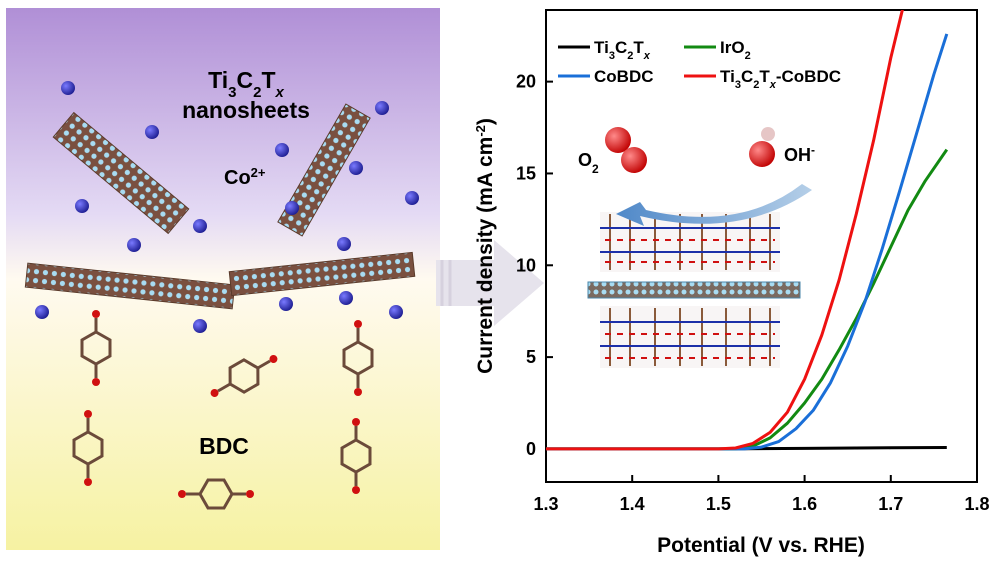 This screenshot has width=994, height=562. What do you see at coordinates (121, 173) in the screenshot?
I see `nanosheet-tilted-left` at bounding box center [121, 173].